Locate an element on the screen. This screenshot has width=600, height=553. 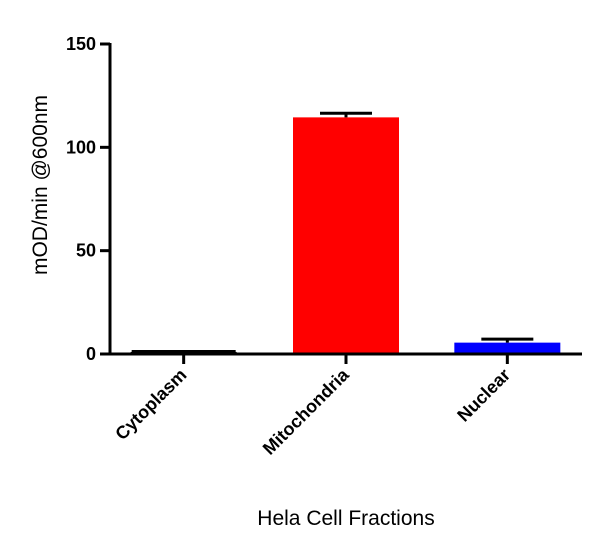
y-tick-label: 100 is located at coordinates (81, 147).